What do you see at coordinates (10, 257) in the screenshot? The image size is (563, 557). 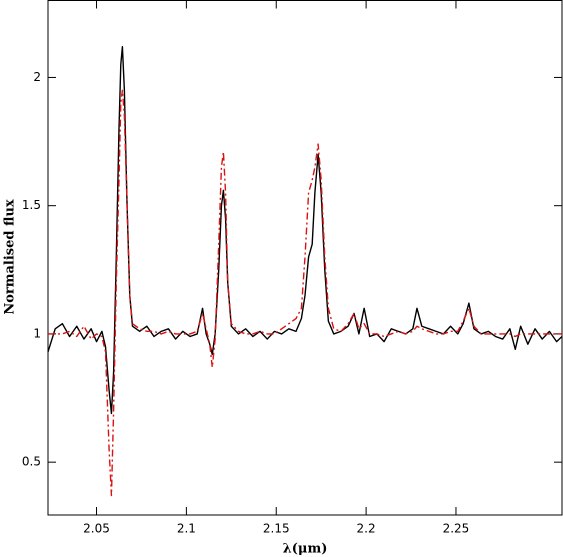 I see `y-axis-label: Normalised flux` at bounding box center [10, 257].